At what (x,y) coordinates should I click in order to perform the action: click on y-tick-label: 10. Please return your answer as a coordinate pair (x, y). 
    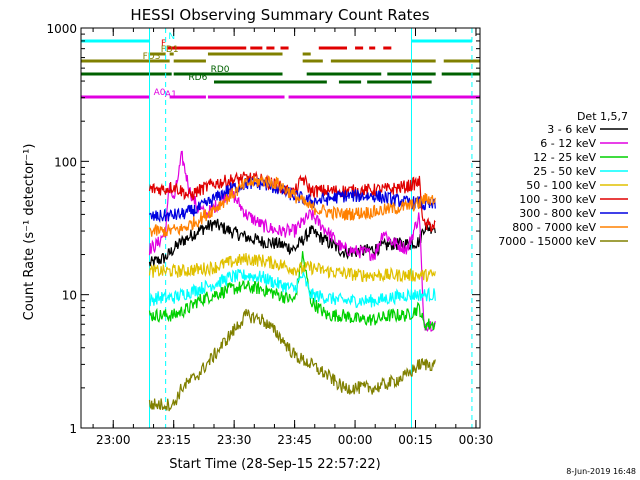
    Looking at the image, I should click on (69, 296).